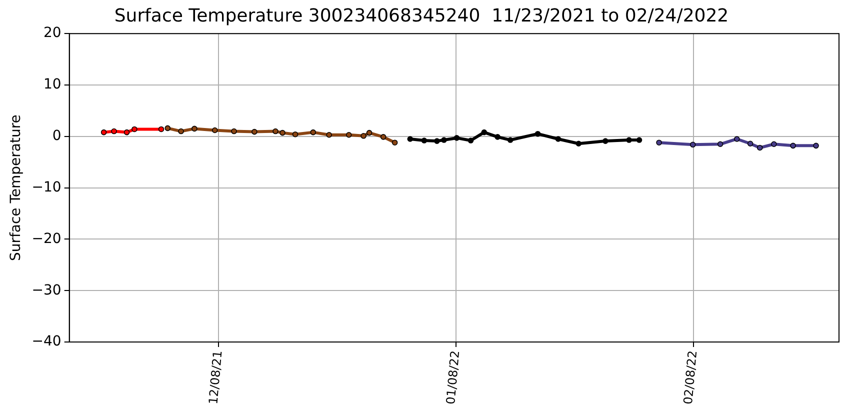 The height and width of the screenshot is (408, 860). Describe the element at coordinates (690, 377) in the screenshot. I see `x-tick-label: 02/08/22` at that location.